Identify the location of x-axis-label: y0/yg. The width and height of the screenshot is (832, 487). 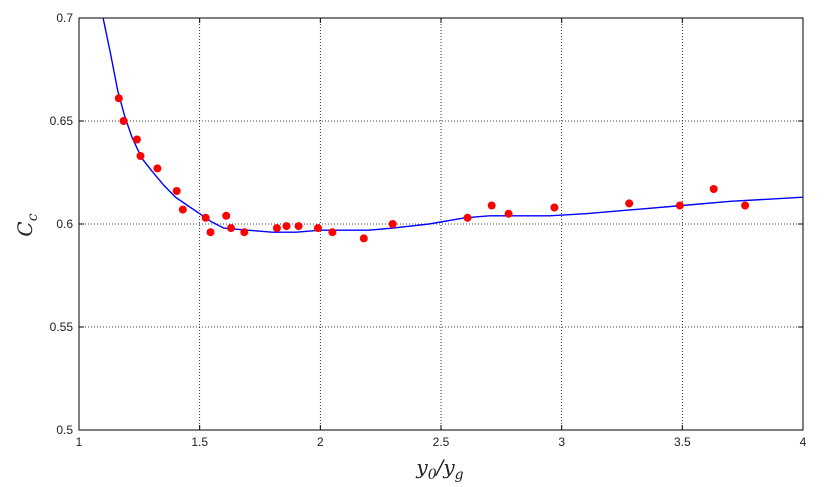
(439, 469).